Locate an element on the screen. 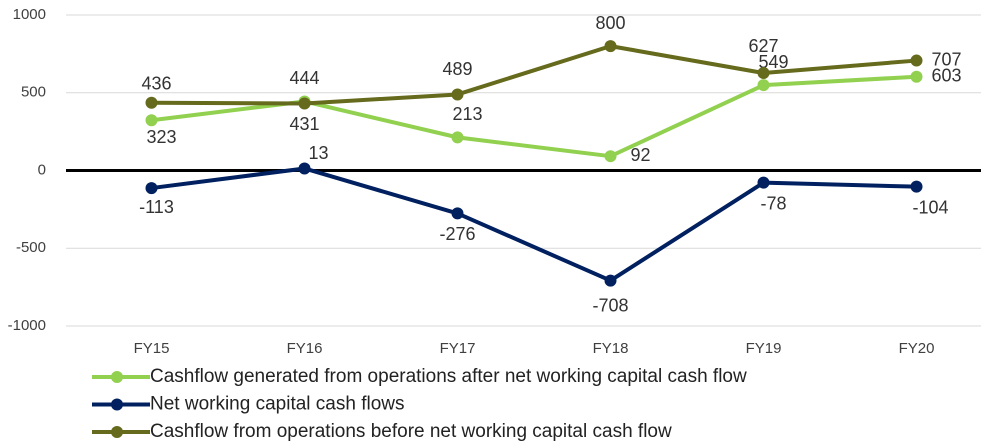 The width and height of the screenshot is (981, 442). x-tick-label: FY15 is located at coordinates (152, 348).